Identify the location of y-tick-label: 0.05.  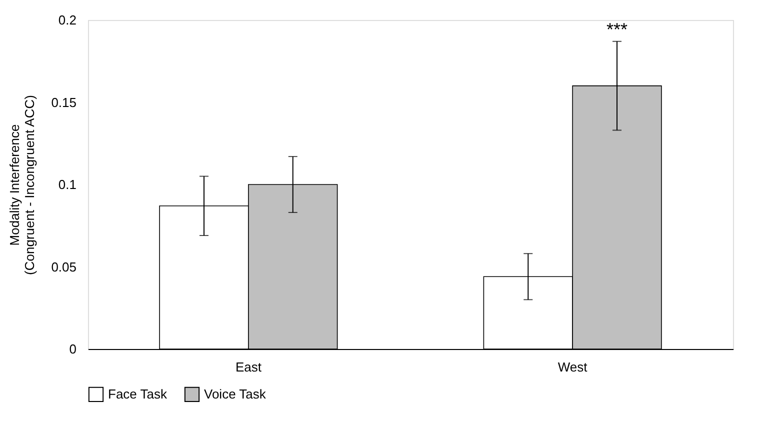
(63, 266).